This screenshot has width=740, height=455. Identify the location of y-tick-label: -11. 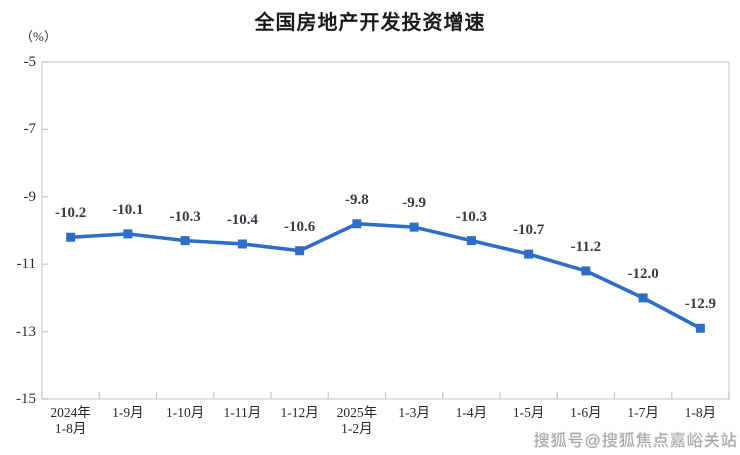
(26, 264).